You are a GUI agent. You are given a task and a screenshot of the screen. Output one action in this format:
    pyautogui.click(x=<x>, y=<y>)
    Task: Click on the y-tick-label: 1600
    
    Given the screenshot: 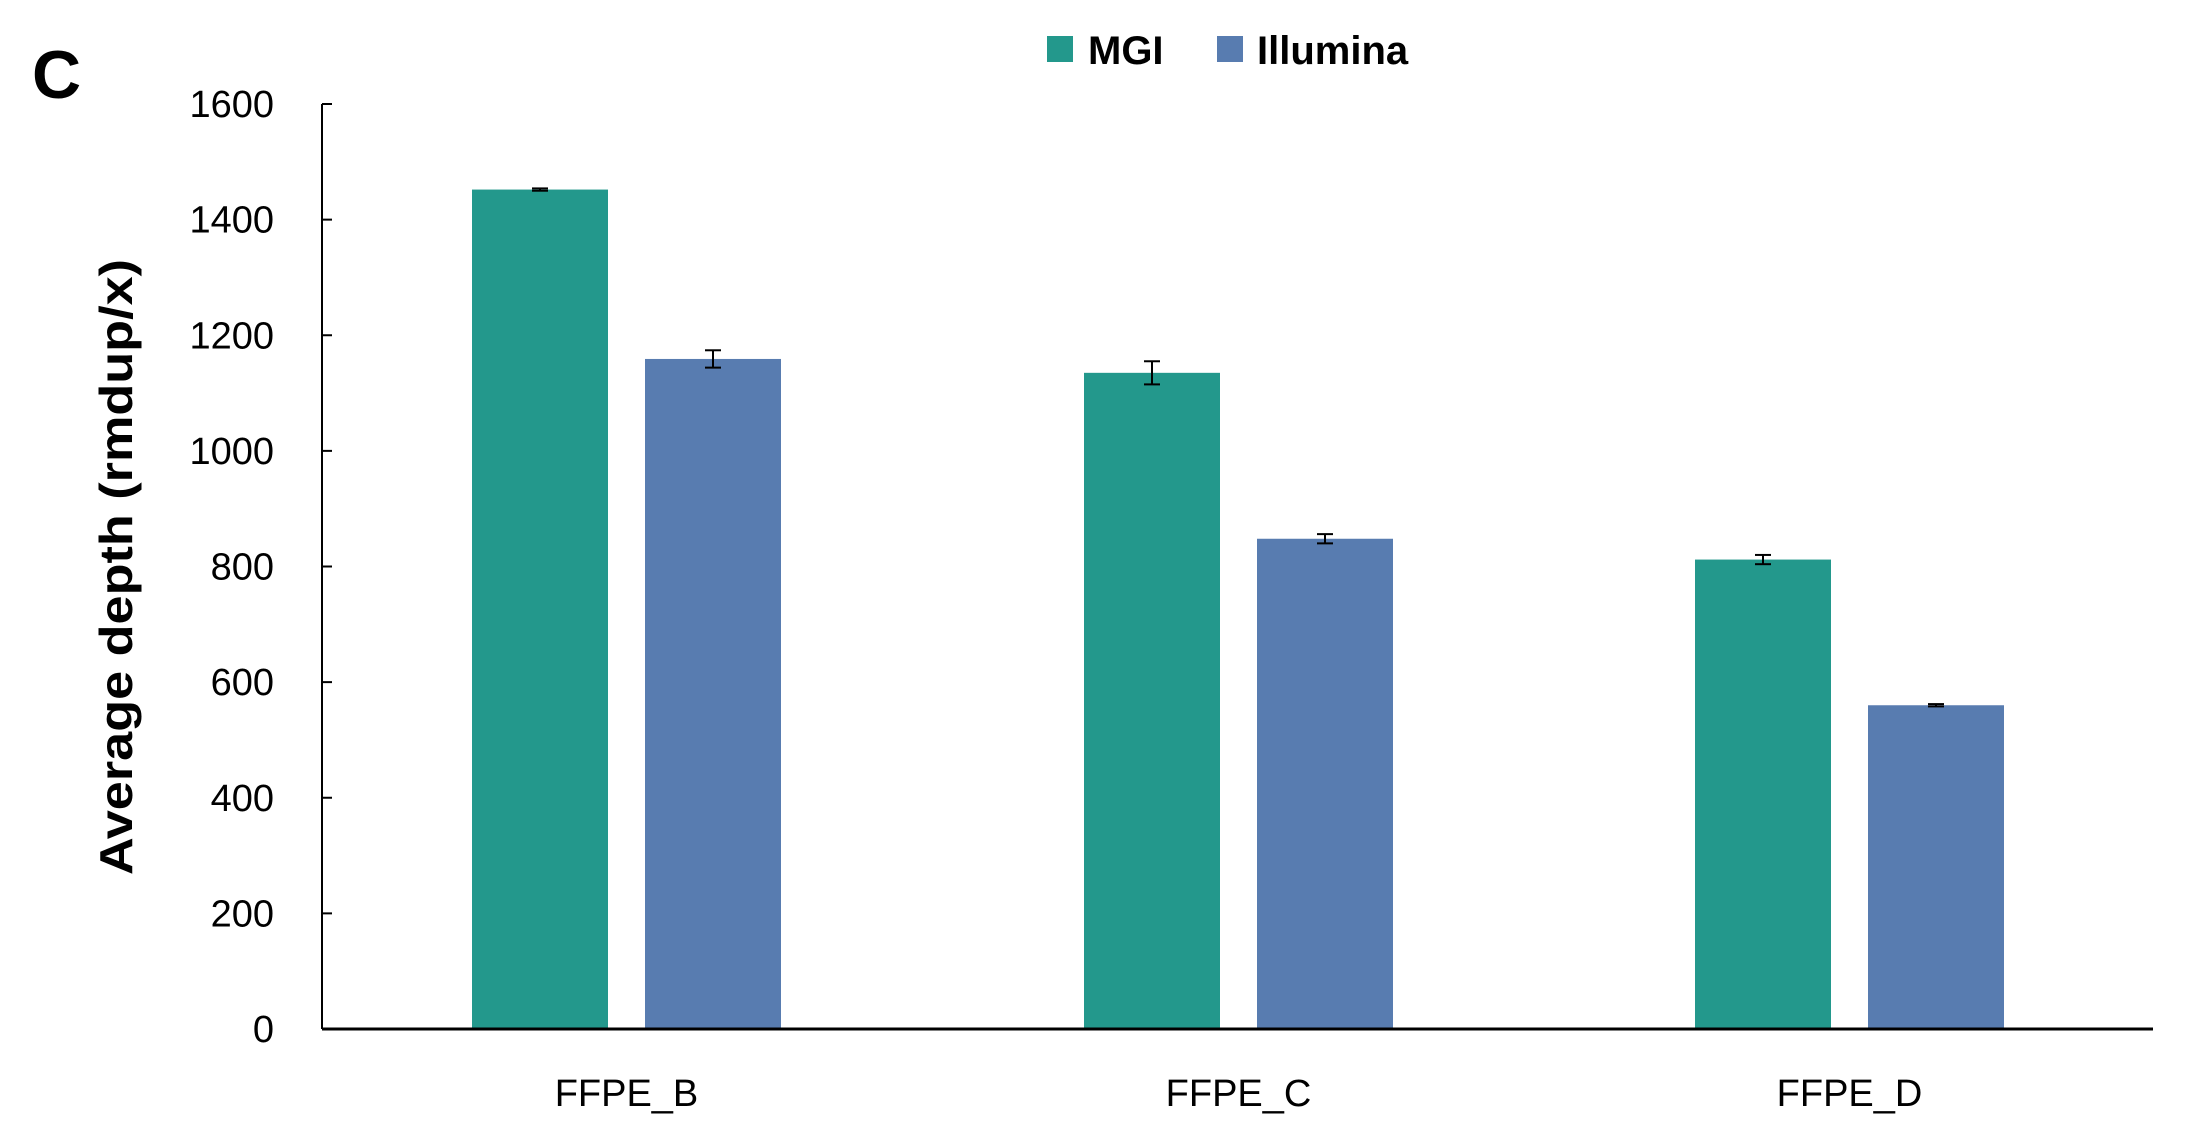 What is the action you would take?
    pyautogui.click(x=231, y=105)
    